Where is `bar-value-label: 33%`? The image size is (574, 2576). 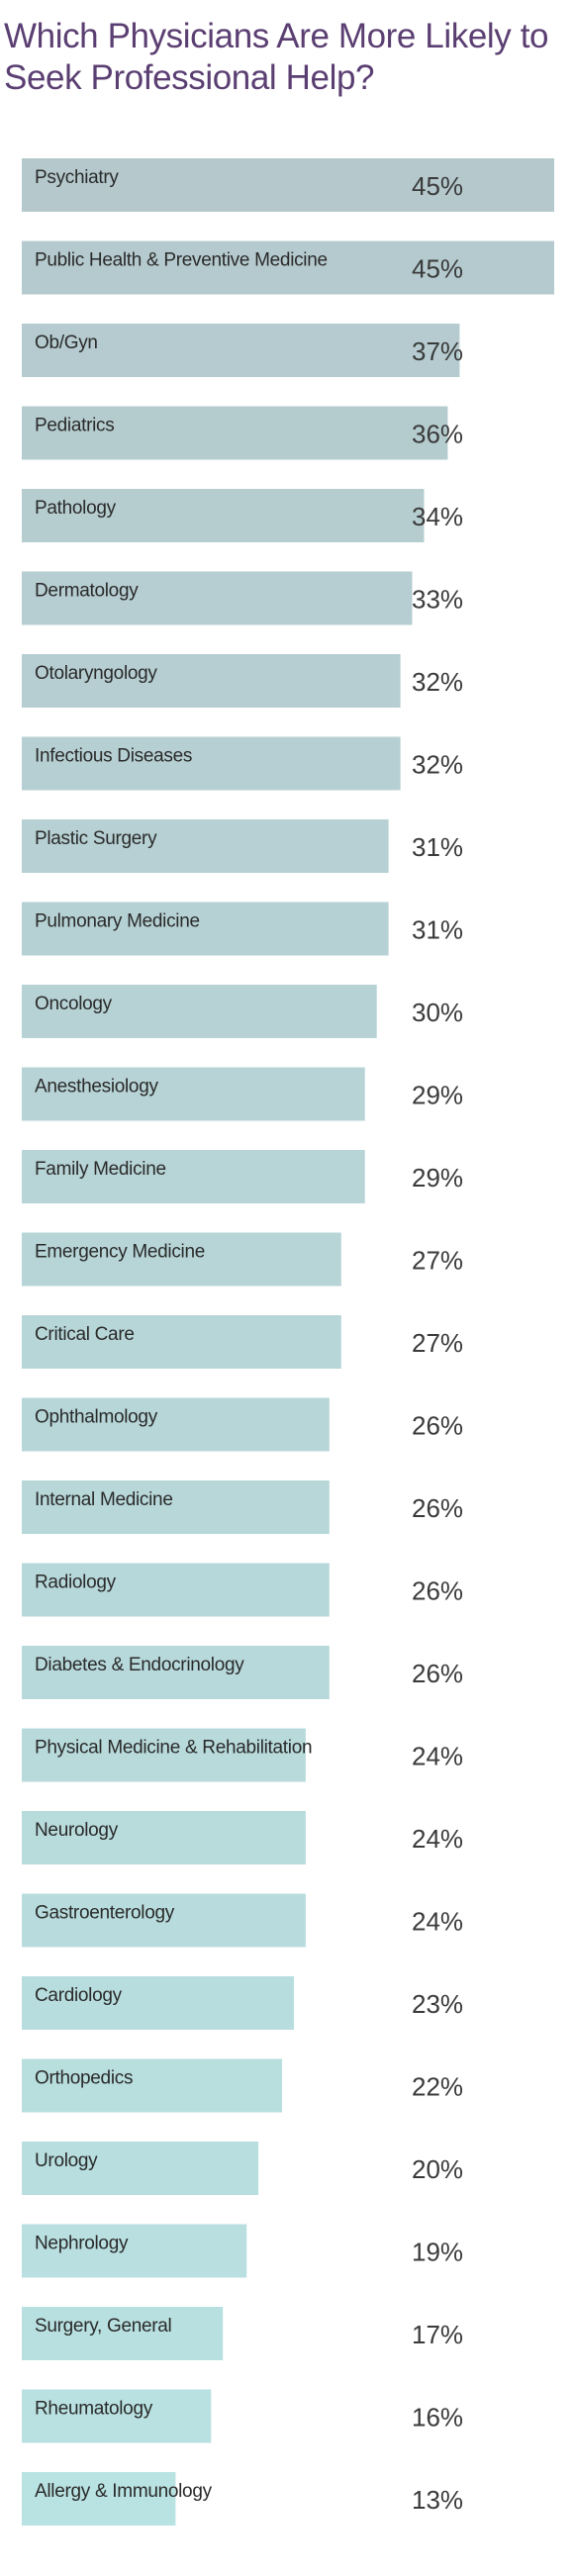 bar-value-label: 33% is located at coordinates (437, 600).